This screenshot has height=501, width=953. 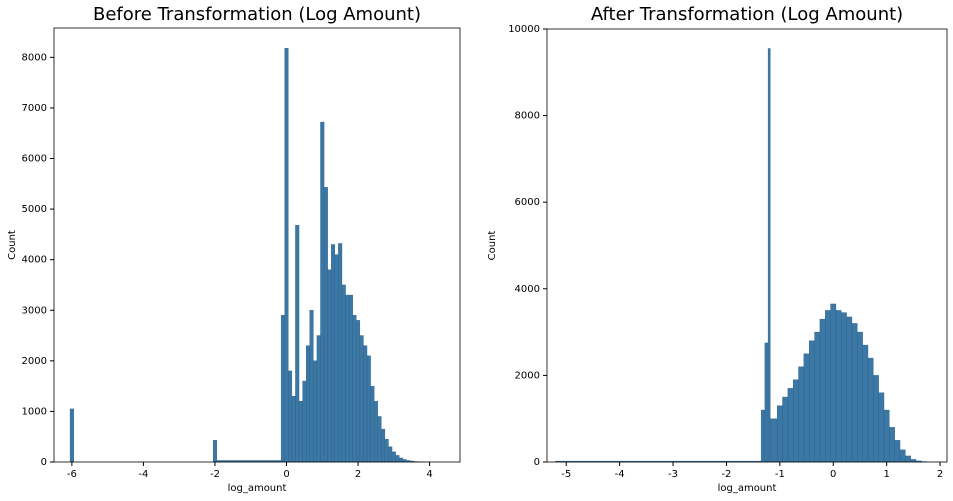 I want to click on y-tick-label: 1000, so click(x=34, y=411).